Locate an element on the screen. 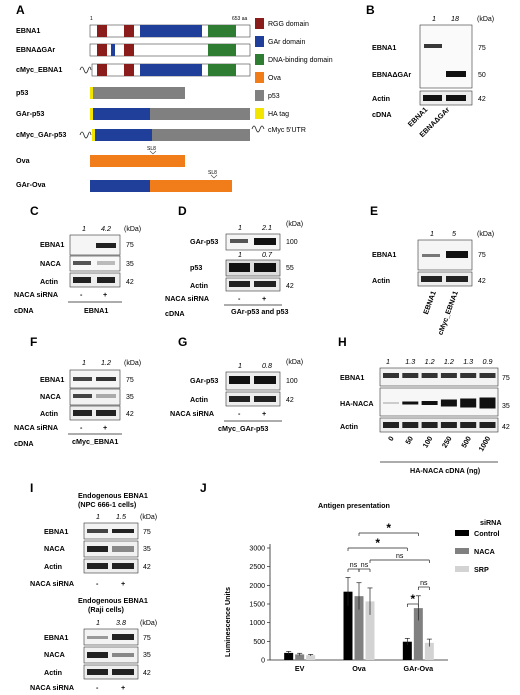 This screenshot has width=520, height=695. quant-b-2: 18 is located at coordinates (455, 18).